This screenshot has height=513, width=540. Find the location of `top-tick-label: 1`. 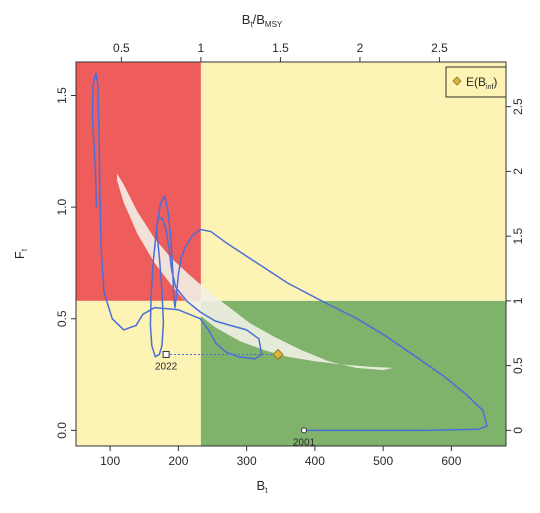

top-tick-label: 1 is located at coordinates (201, 48).